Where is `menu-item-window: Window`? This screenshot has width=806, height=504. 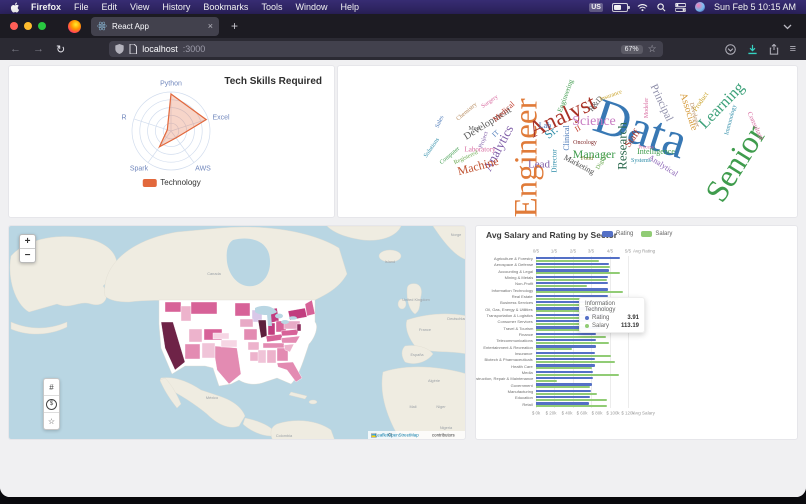 menu-item-window: Window is located at coordinates (311, 7).